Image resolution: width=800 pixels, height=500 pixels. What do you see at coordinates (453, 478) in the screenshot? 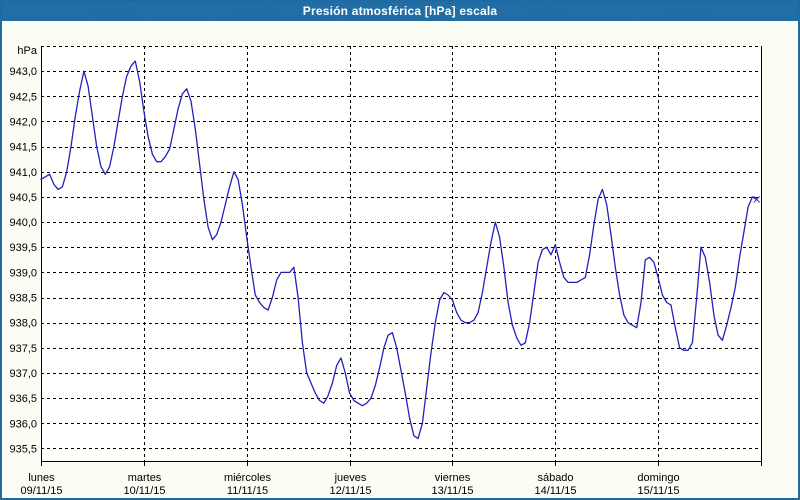
I see `x-day-label: viernes` at bounding box center [453, 478].